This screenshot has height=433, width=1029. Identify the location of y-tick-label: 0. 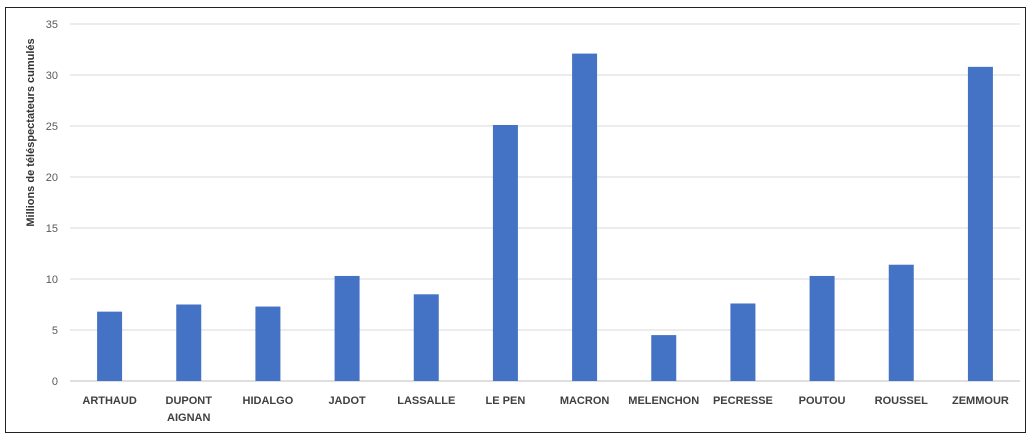
(55, 382).